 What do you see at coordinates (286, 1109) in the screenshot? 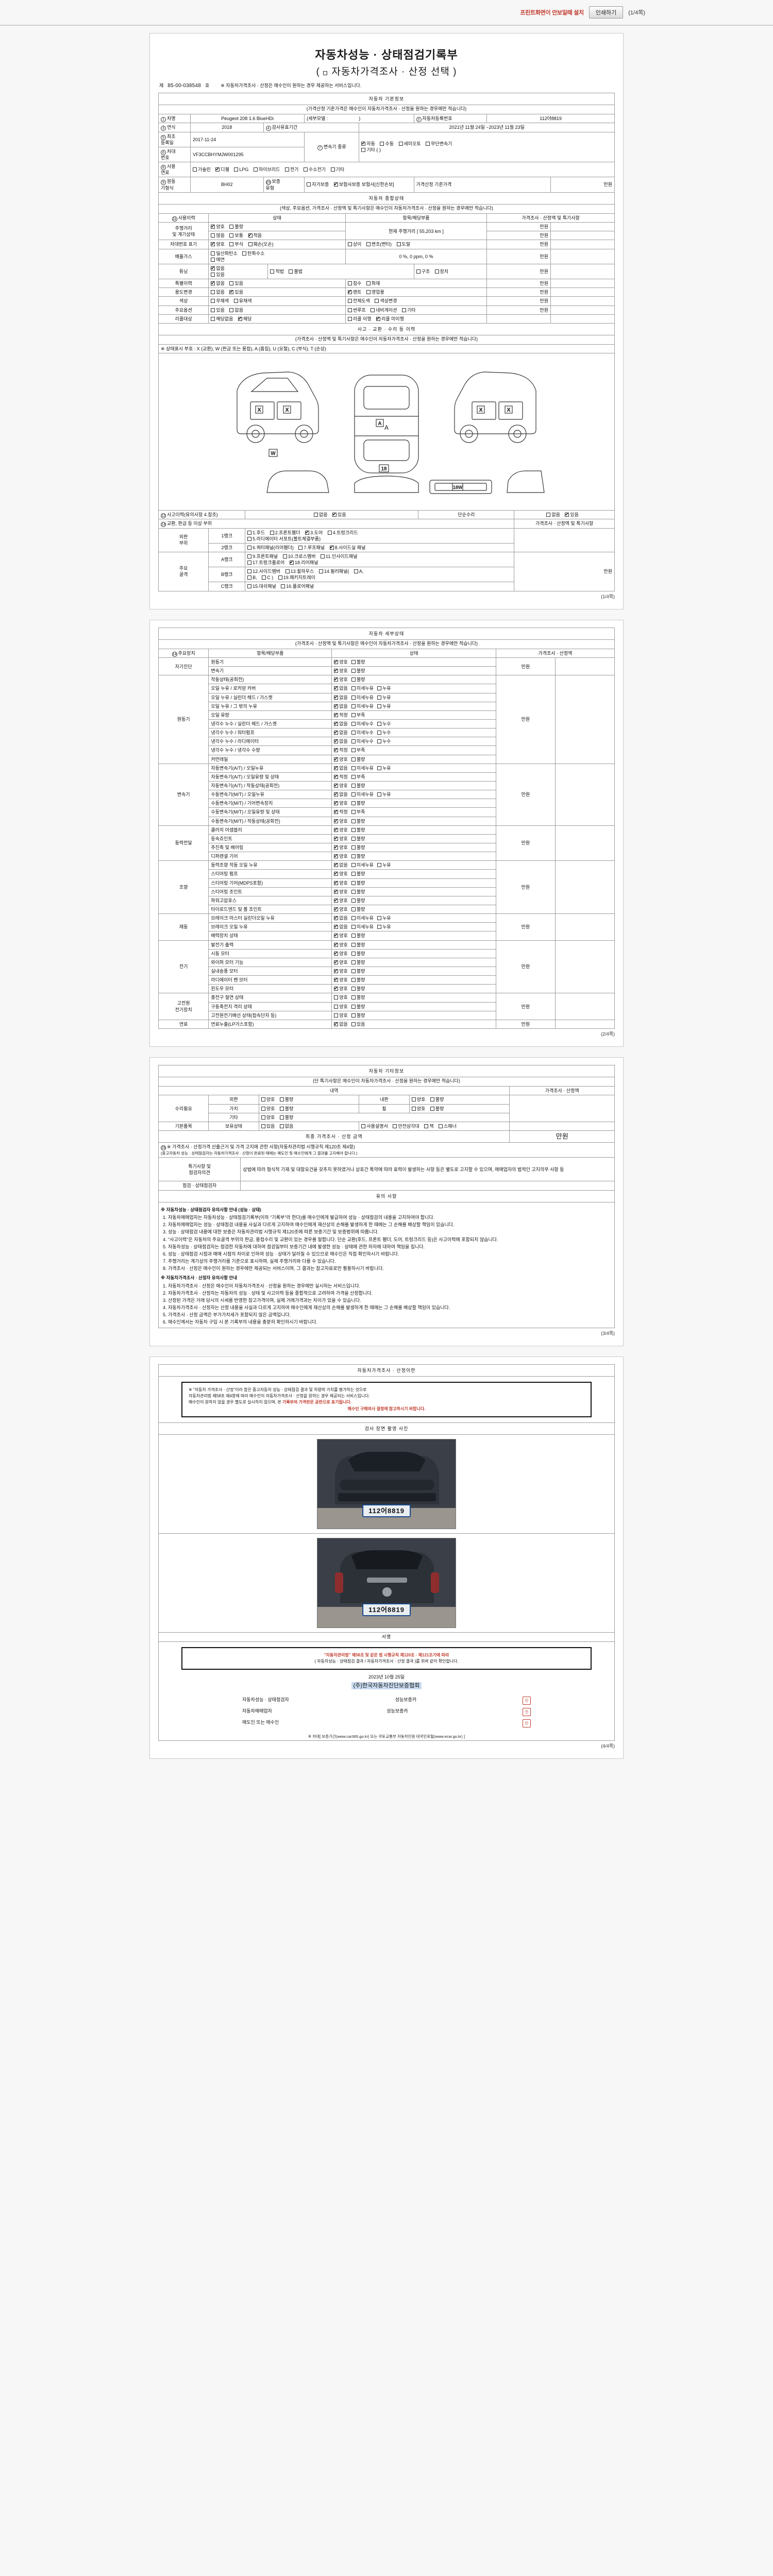
I see `repair-value-bad: 불량` at bounding box center [286, 1109].